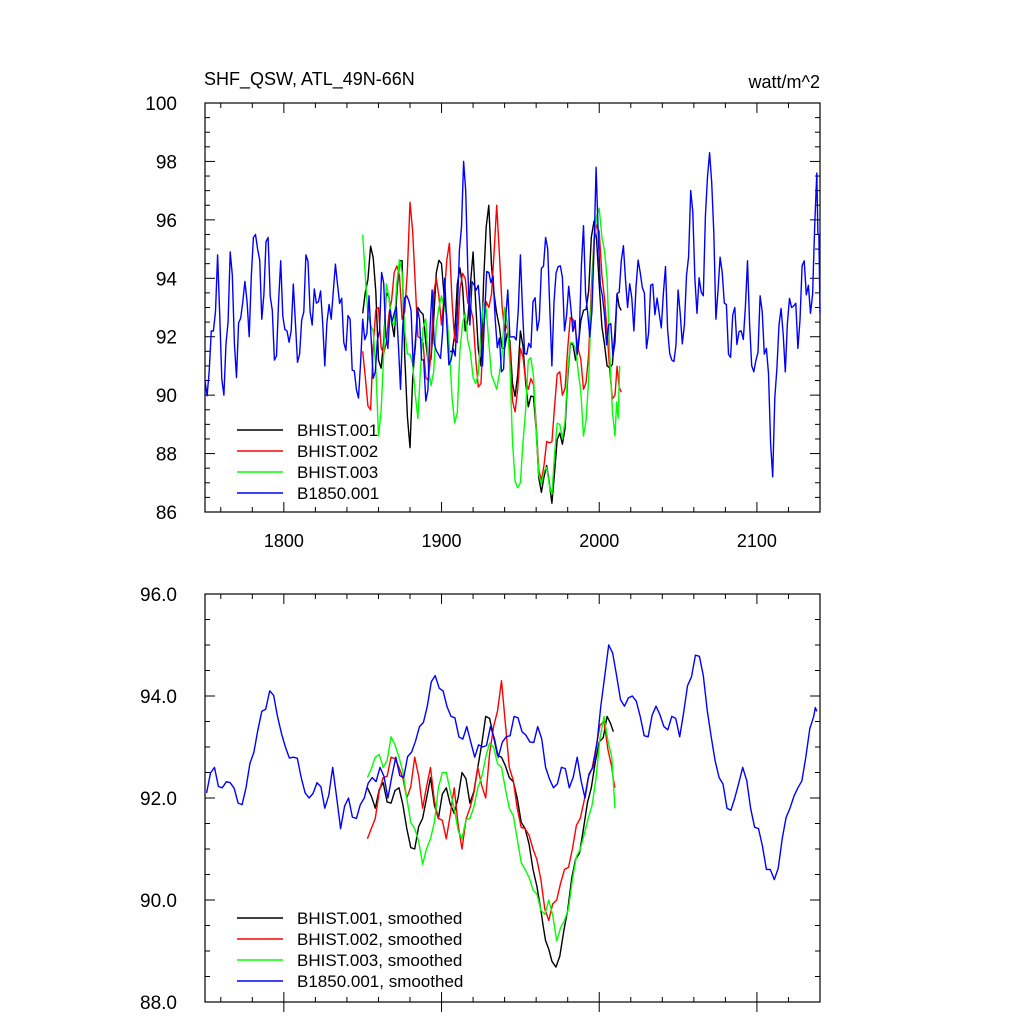  Describe the element at coordinates (158, 799) in the screenshot. I see `bottom-y-tick-label: 92.0` at that location.